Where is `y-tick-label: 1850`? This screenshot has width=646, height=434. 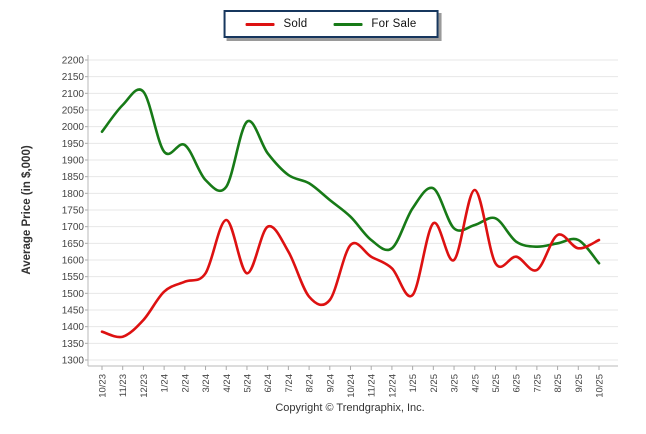 y-tick-label: 1850 is located at coordinates (73, 177).